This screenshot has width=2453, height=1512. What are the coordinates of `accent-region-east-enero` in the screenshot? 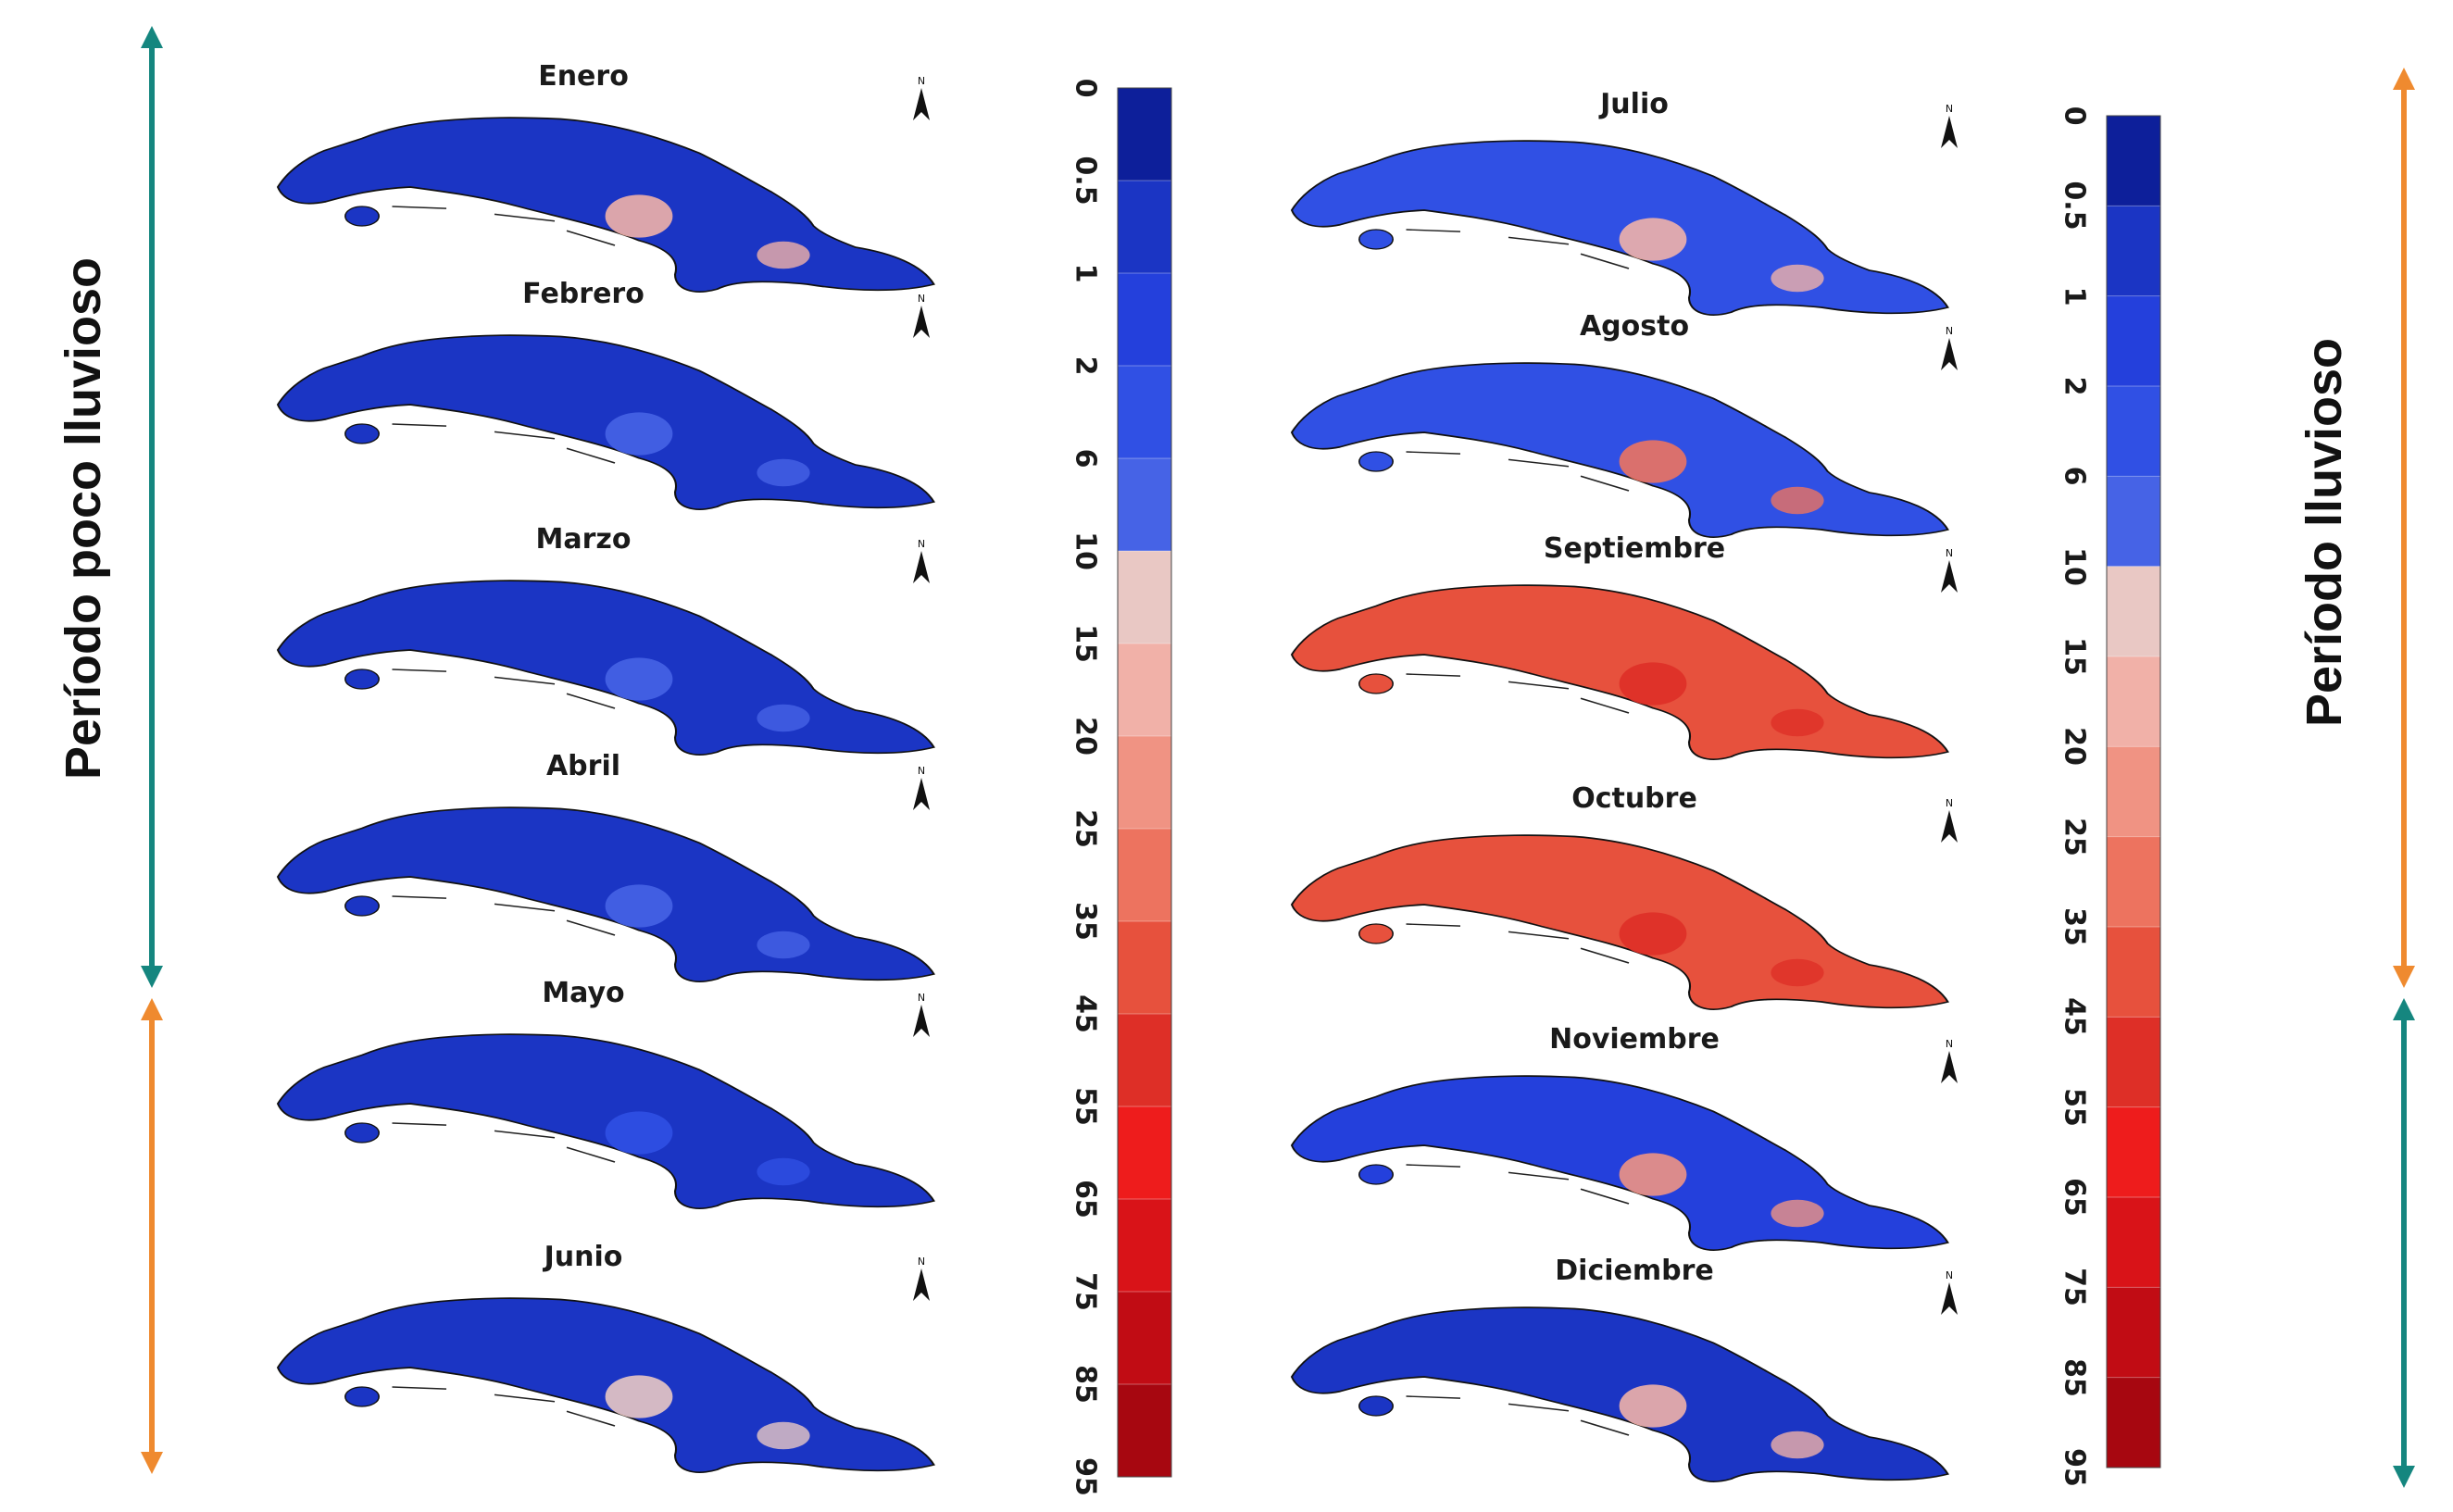 It's located at (784, 255).